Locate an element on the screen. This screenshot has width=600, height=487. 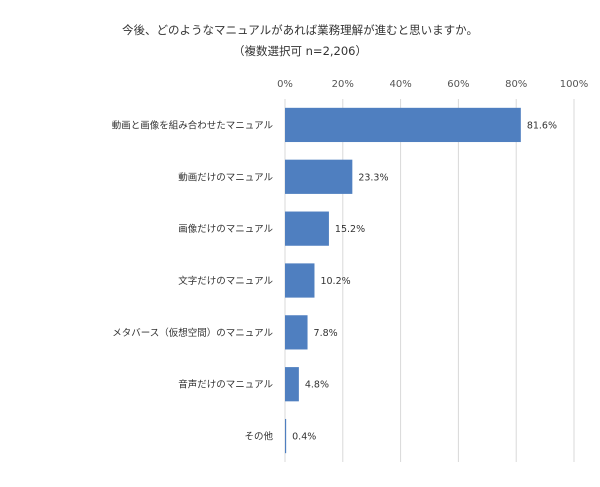
x-tick-label: 0% is located at coordinates (285, 84).